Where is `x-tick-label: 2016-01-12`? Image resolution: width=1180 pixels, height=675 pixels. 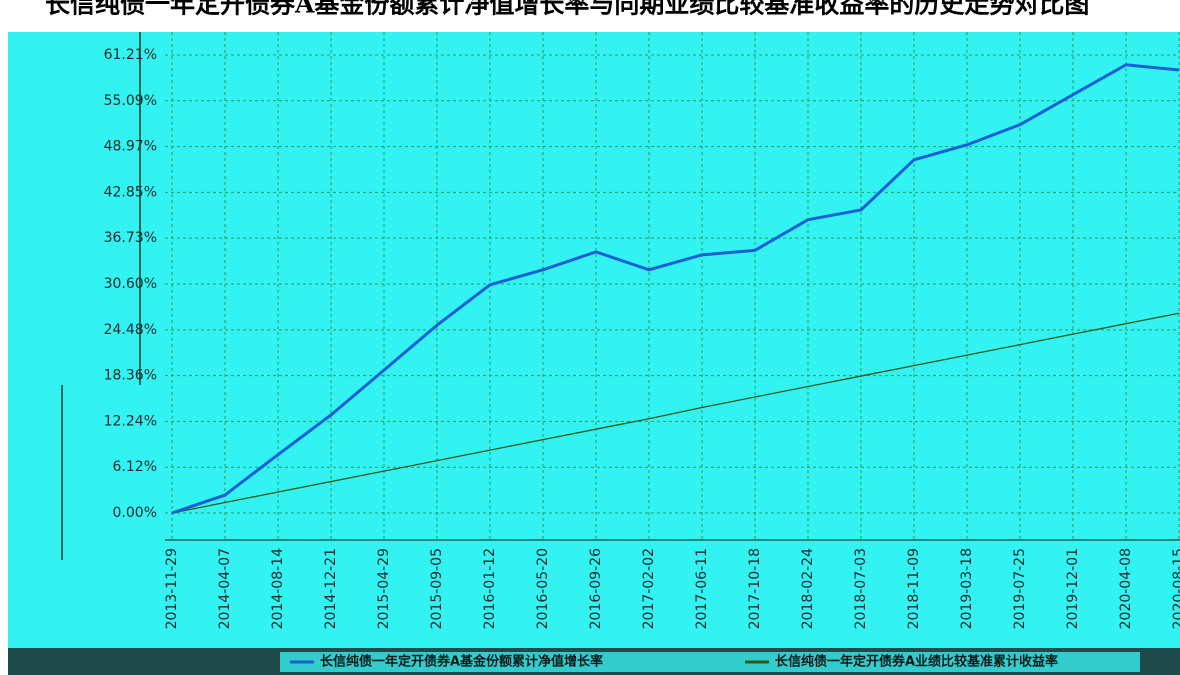 x-tick-label: 2016-01-12 is located at coordinates (490, 588).